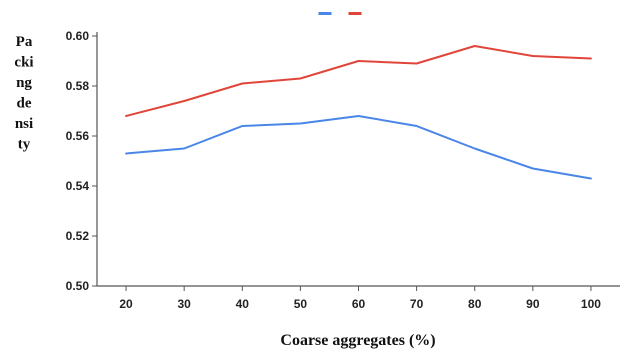  I want to click on y-tick-label: 0.56, so click(78, 136).